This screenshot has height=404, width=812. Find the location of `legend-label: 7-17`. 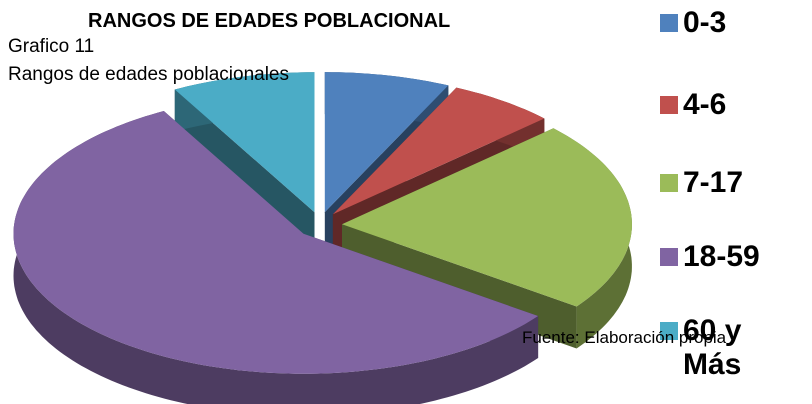

legend-label: 7-17 is located at coordinates (713, 182).